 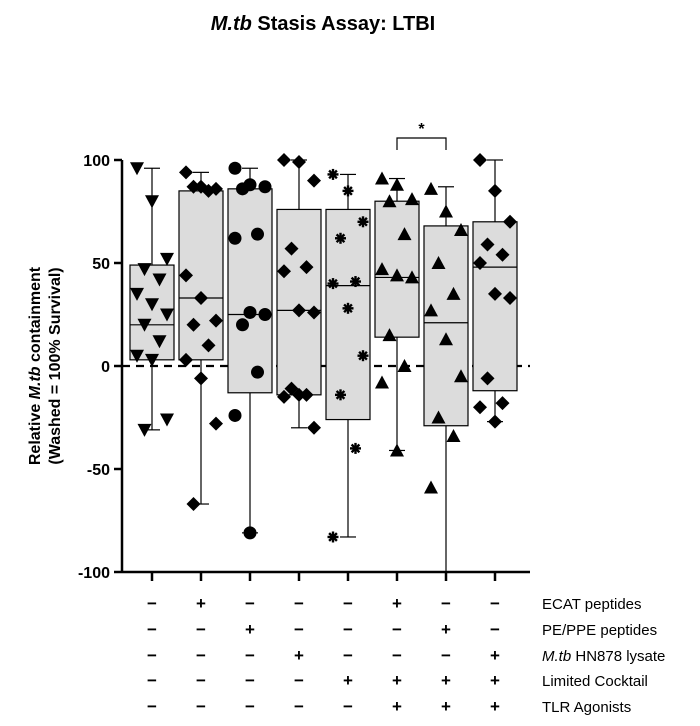 What do you see at coordinates (586, 707) in the screenshot?
I see `condition-label-text: TLR Agonists` at bounding box center [586, 707].